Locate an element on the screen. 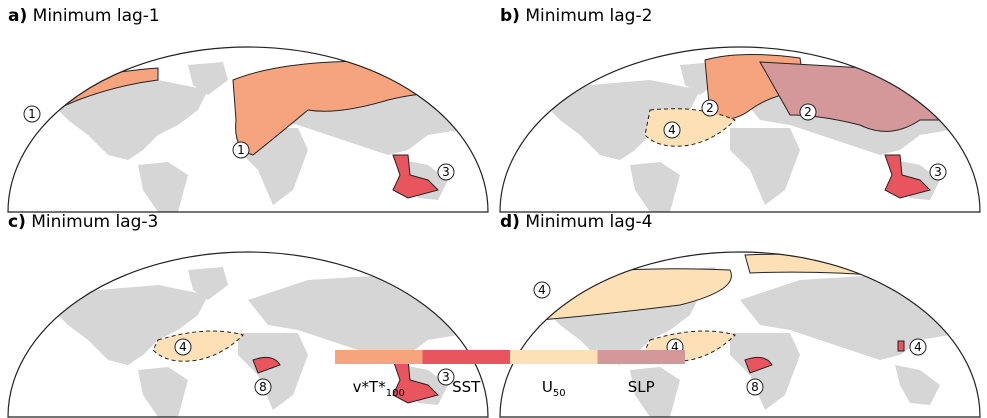 The width and height of the screenshot is (987, 418). legend-subscript: 100 is located at coordinates (395, 393).